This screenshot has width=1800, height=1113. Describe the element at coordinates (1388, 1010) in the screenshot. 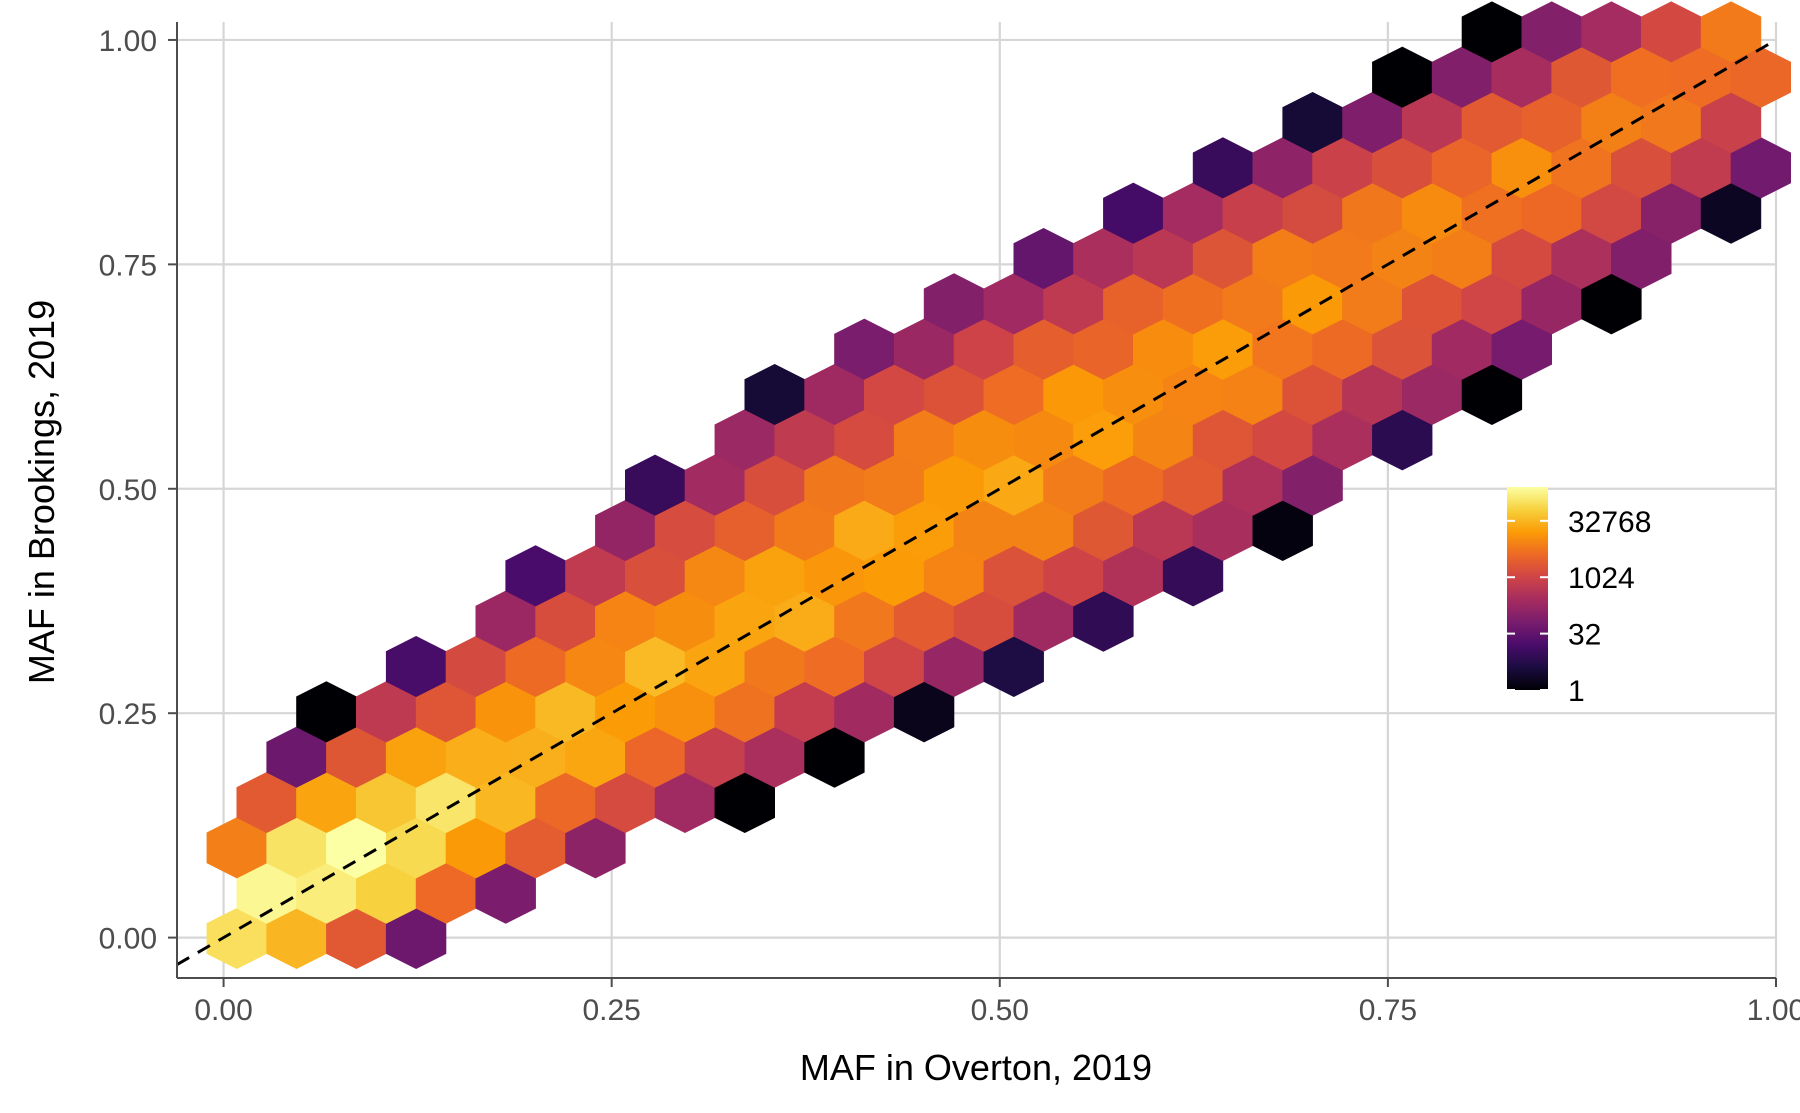

I see `x-tick-label: 0.75` at that location.